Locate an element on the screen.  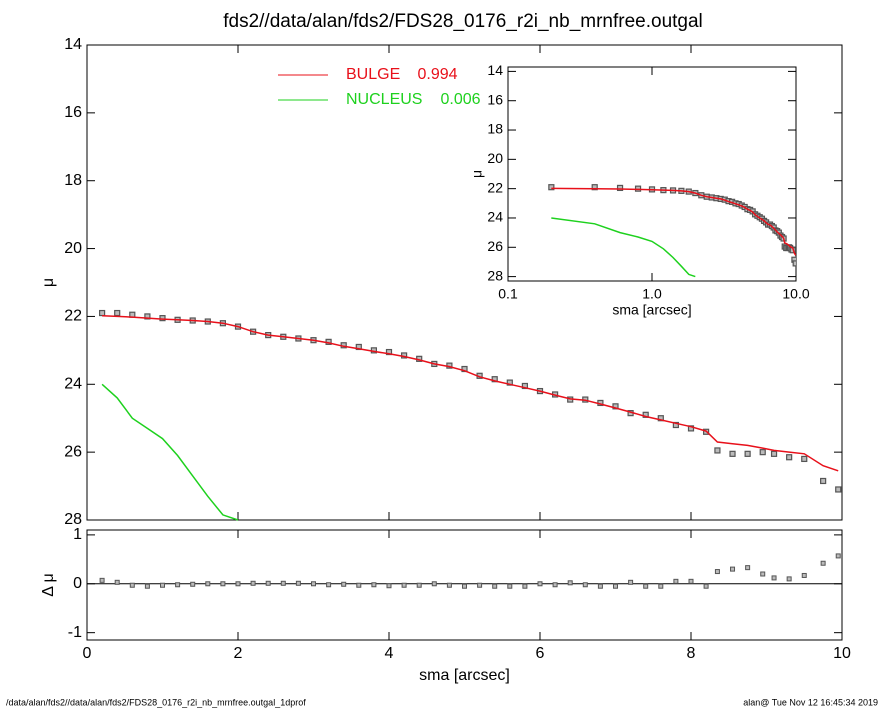
inset-data is located at coordinates (672, 231).